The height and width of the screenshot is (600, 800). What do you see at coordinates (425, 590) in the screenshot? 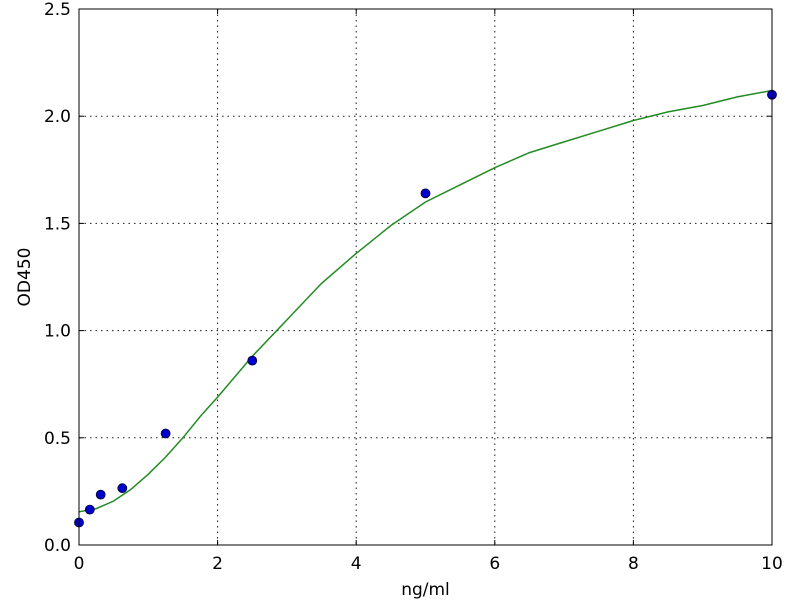
I see `x-axis-label: ng/ml` at bounding box center [425, 590].